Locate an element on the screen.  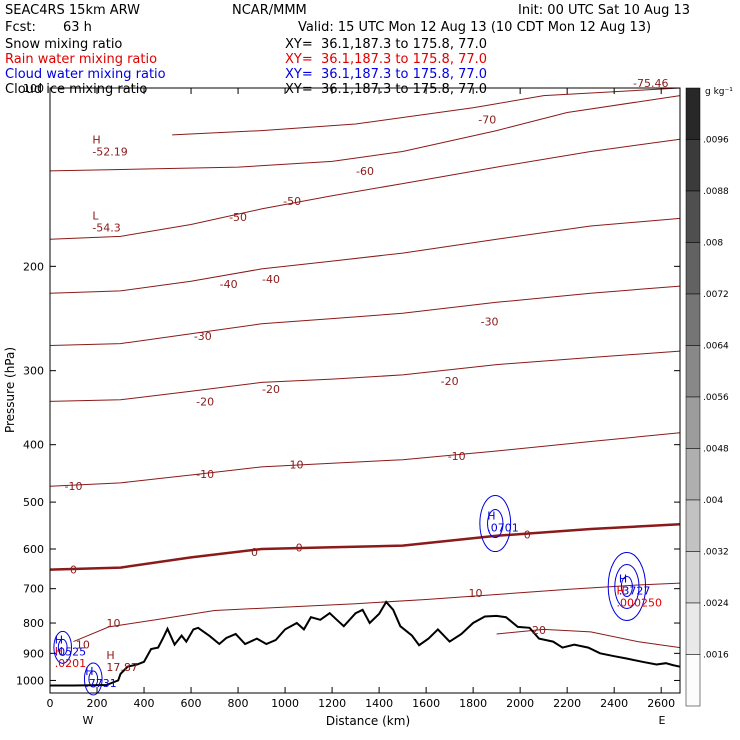
x-tick-label: 400 is located at coordinates (144, 703).